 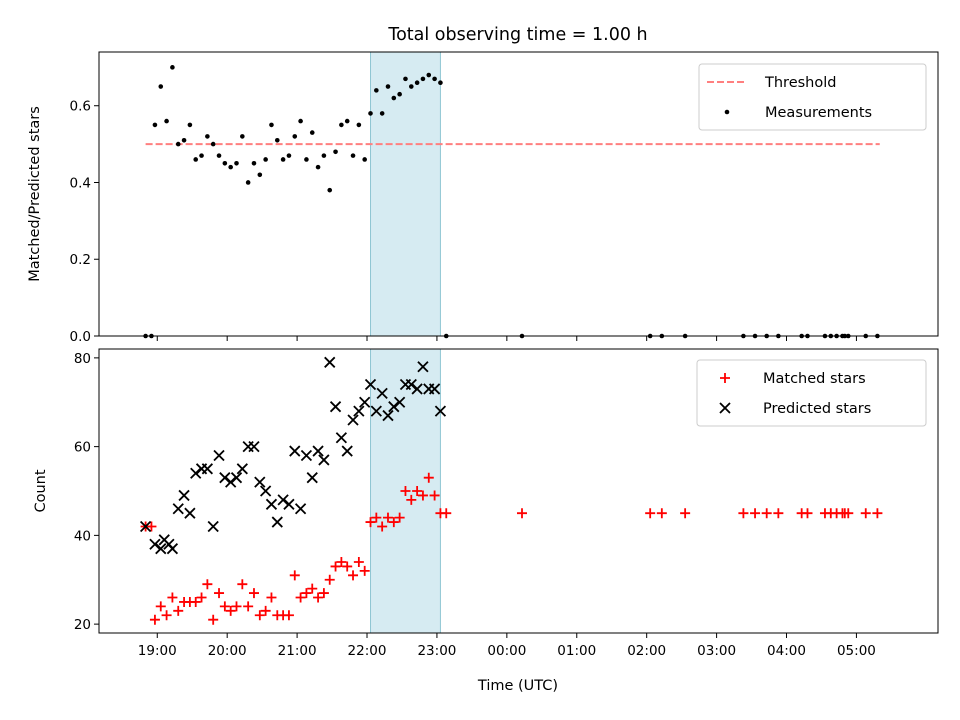 What do you see at coordinates (367, 651) in the screenshot?
I see `x-tick-label: 22:00` at bounding box center [367, 651].